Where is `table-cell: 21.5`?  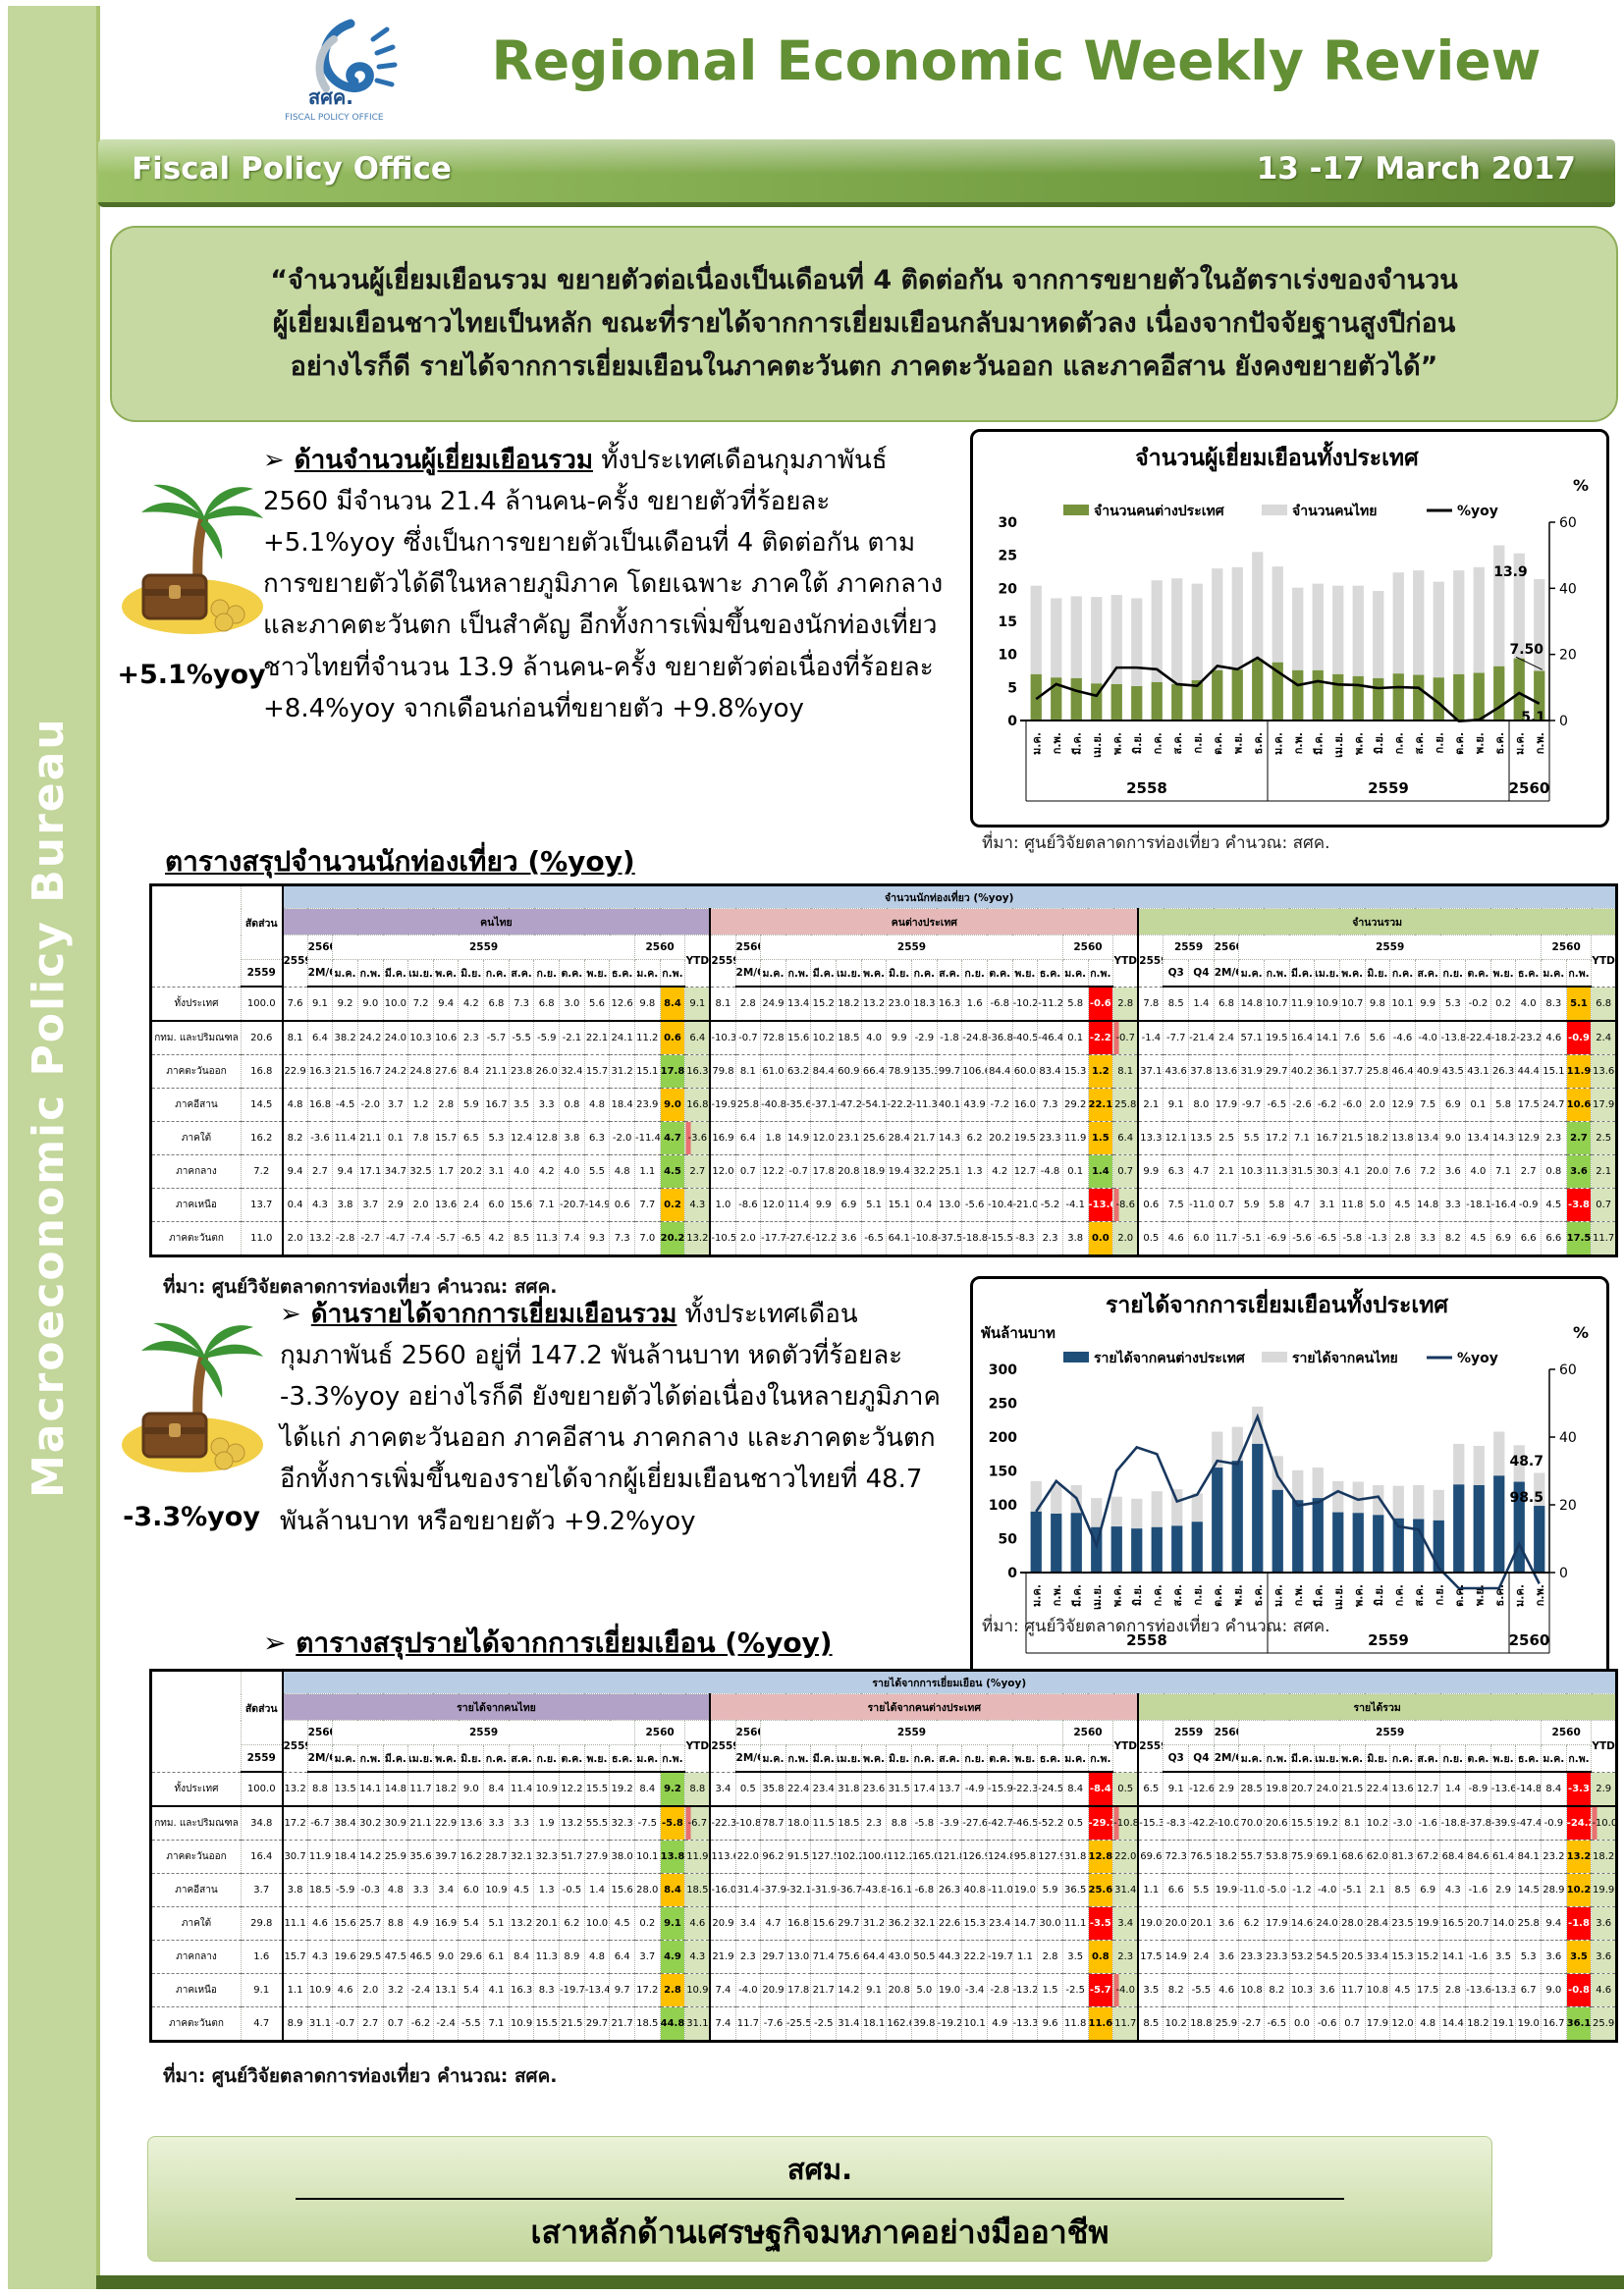
table-cell: 21.5 is located at coordinates (345, 1071).